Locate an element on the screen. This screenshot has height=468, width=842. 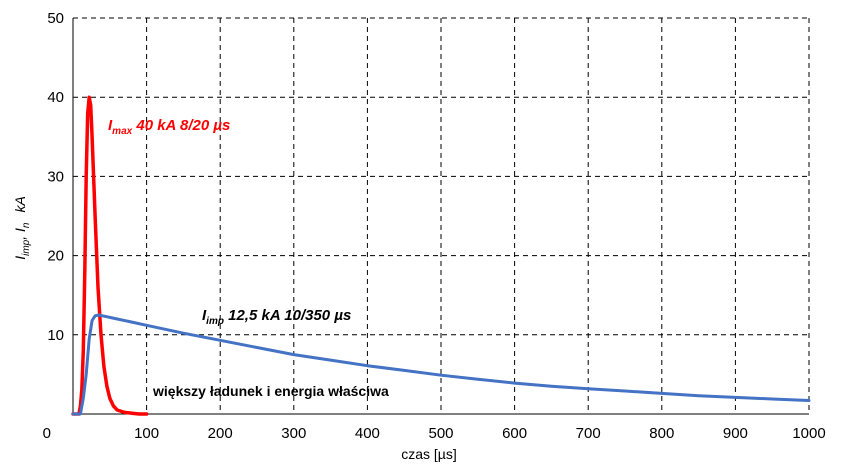
y-tick-label: 20 is located at coordinates (55, 256).